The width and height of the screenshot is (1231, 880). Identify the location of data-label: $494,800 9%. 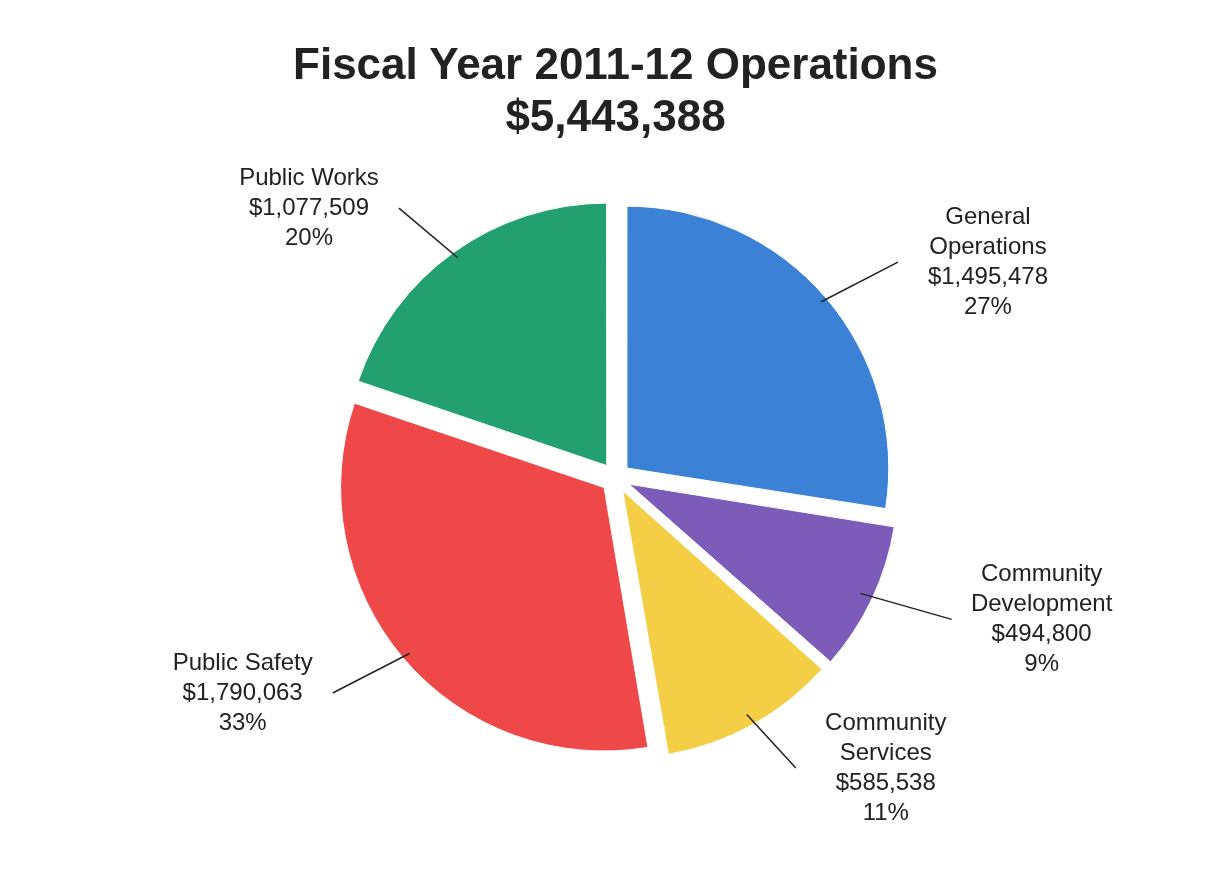
(1041, 647).